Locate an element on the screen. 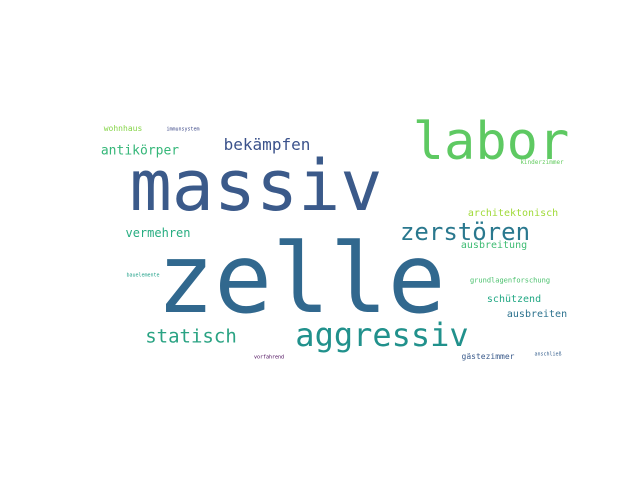 This screenshot has width=640, height=480. word-zelle: zelle is located at coordinates (301, 279).